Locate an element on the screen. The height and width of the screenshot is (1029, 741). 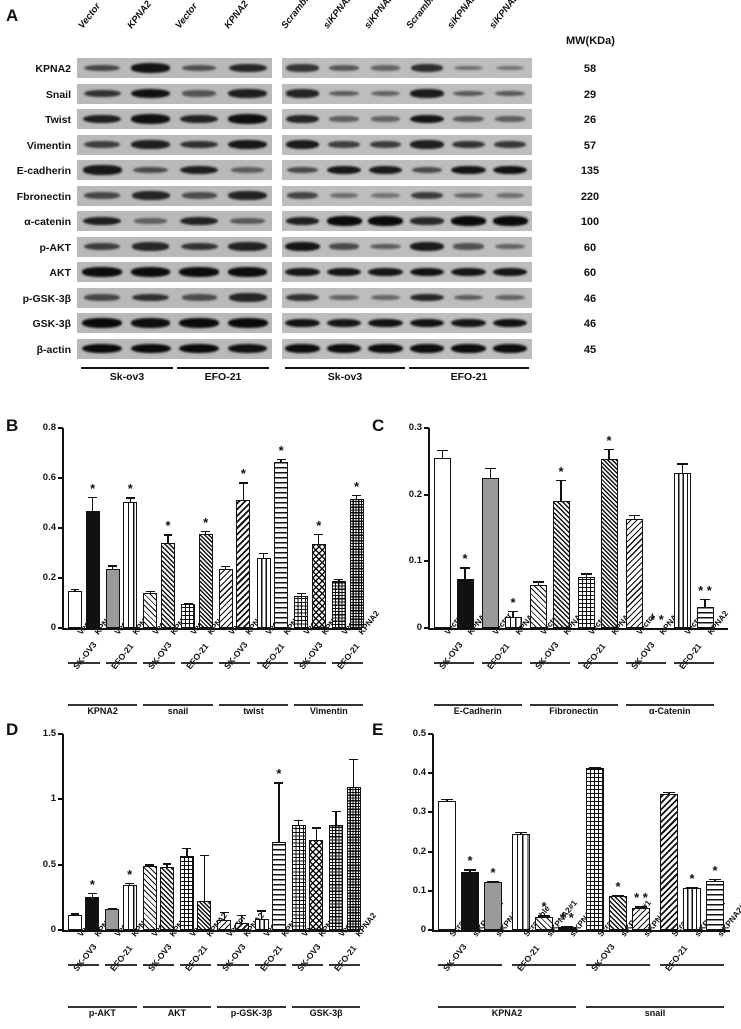
protein-group-label-2: p-GSK-3β is located at coordinates (251, 1013).